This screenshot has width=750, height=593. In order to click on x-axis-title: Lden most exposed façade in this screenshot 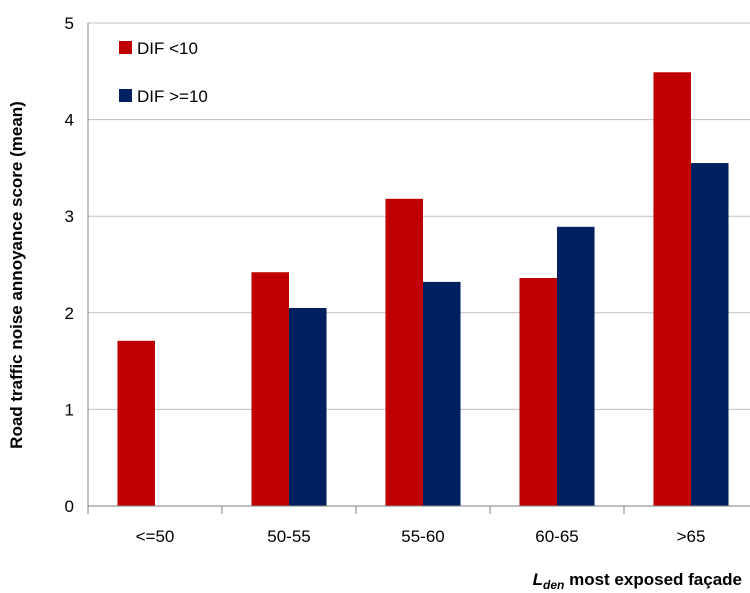, I will do `click(637, 581)`.